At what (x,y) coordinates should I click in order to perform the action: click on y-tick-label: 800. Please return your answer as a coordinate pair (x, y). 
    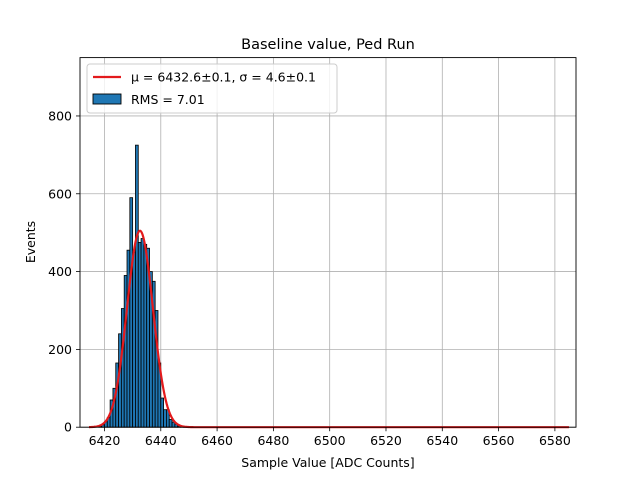
    Looking at the image, I should click on (60, 115).